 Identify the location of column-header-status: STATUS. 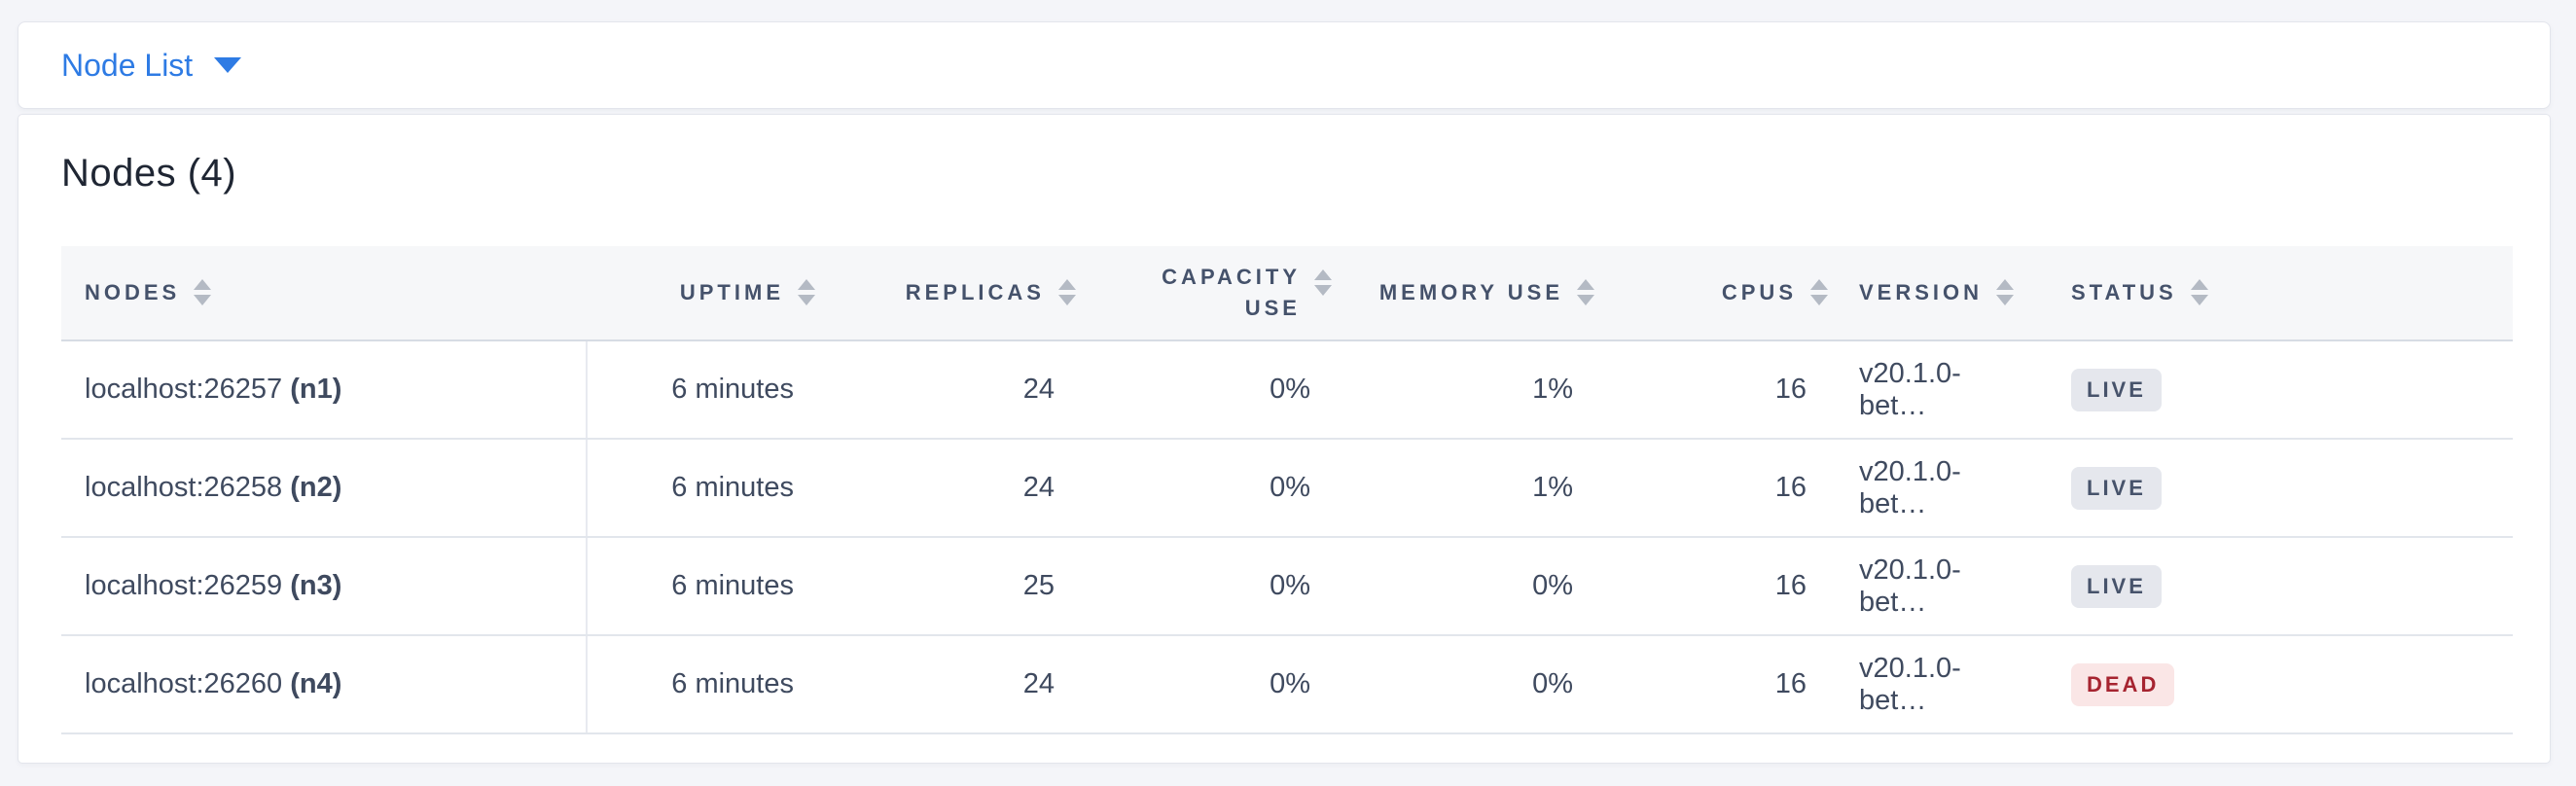
(2277, 294).